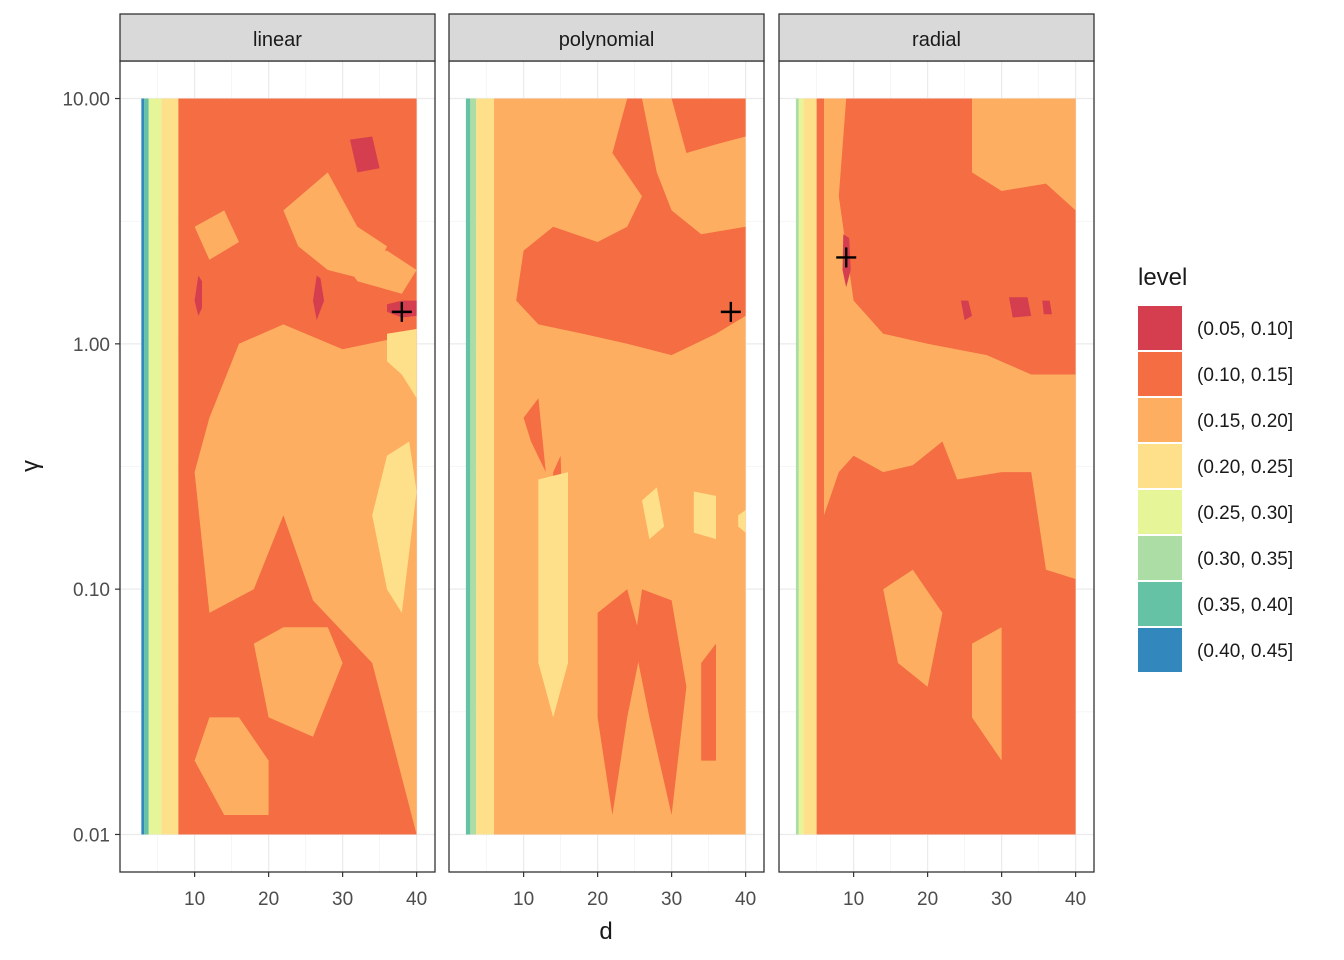  Describe the element at coordinates (1245, 651) in the screenshot. I see `legend-label: (0.40, 0.45]` at that location.